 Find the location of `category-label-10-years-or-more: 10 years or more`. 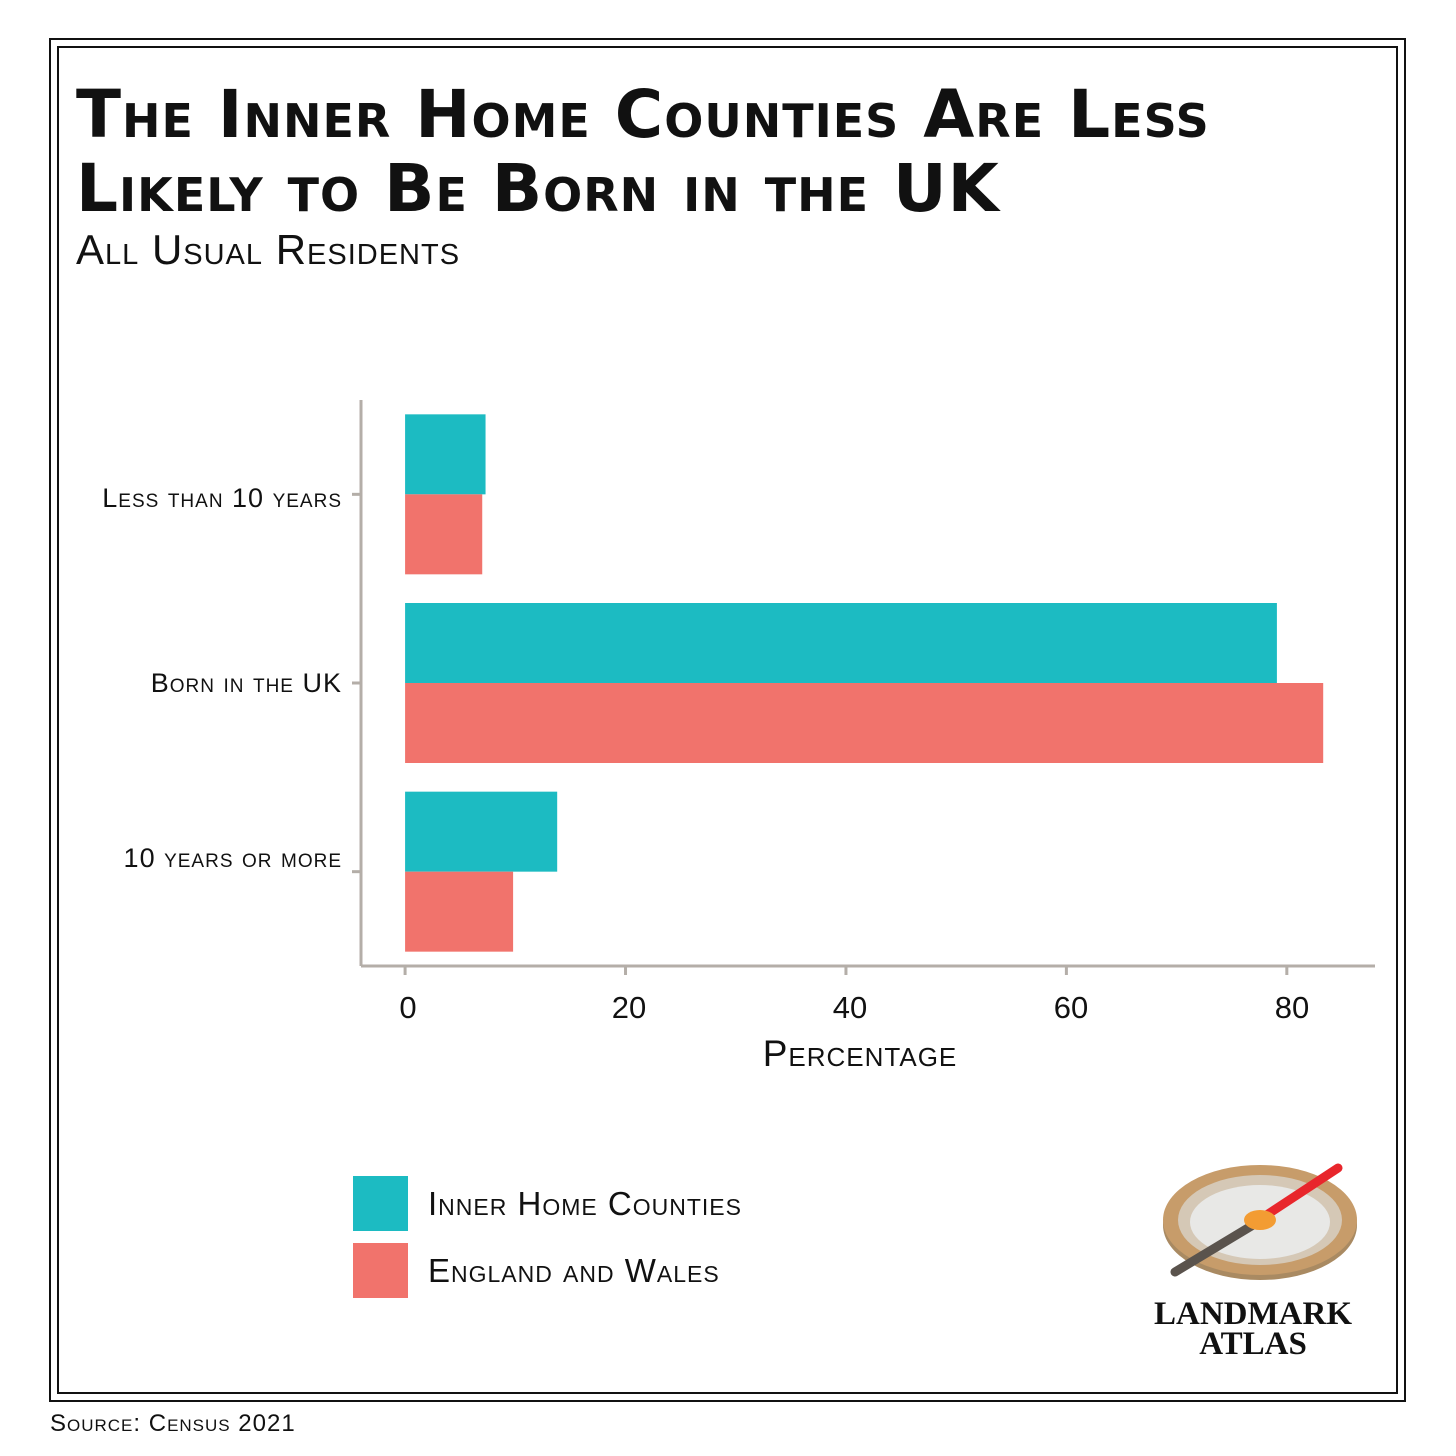

category-label-10-years-or-more: 10 years or more is located at coordinates (232, 858).